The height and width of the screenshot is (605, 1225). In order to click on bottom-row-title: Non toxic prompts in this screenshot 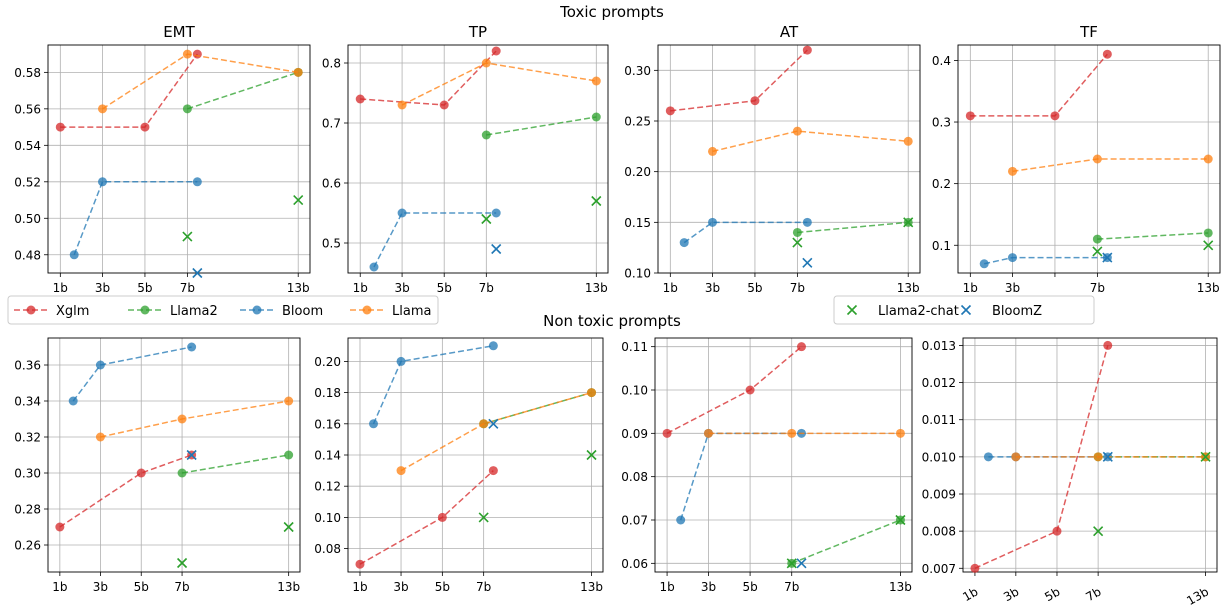, I will do `click(612, 321)`.